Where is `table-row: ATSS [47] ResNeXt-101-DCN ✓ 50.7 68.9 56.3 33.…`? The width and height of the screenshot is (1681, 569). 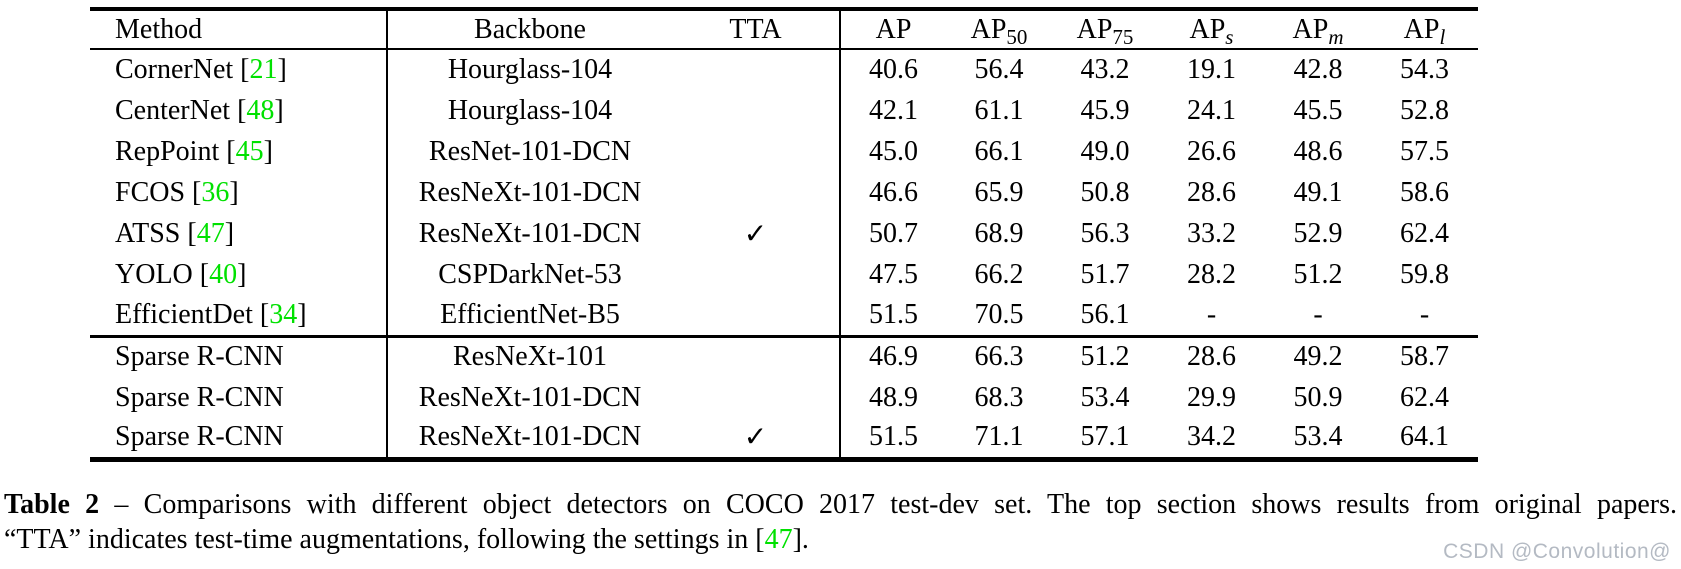 table-row: ATSS [47] ResNeXt-101-DCN ✓ 50.7 68.9 56.3 33.… is located at coordinates (784, 233).